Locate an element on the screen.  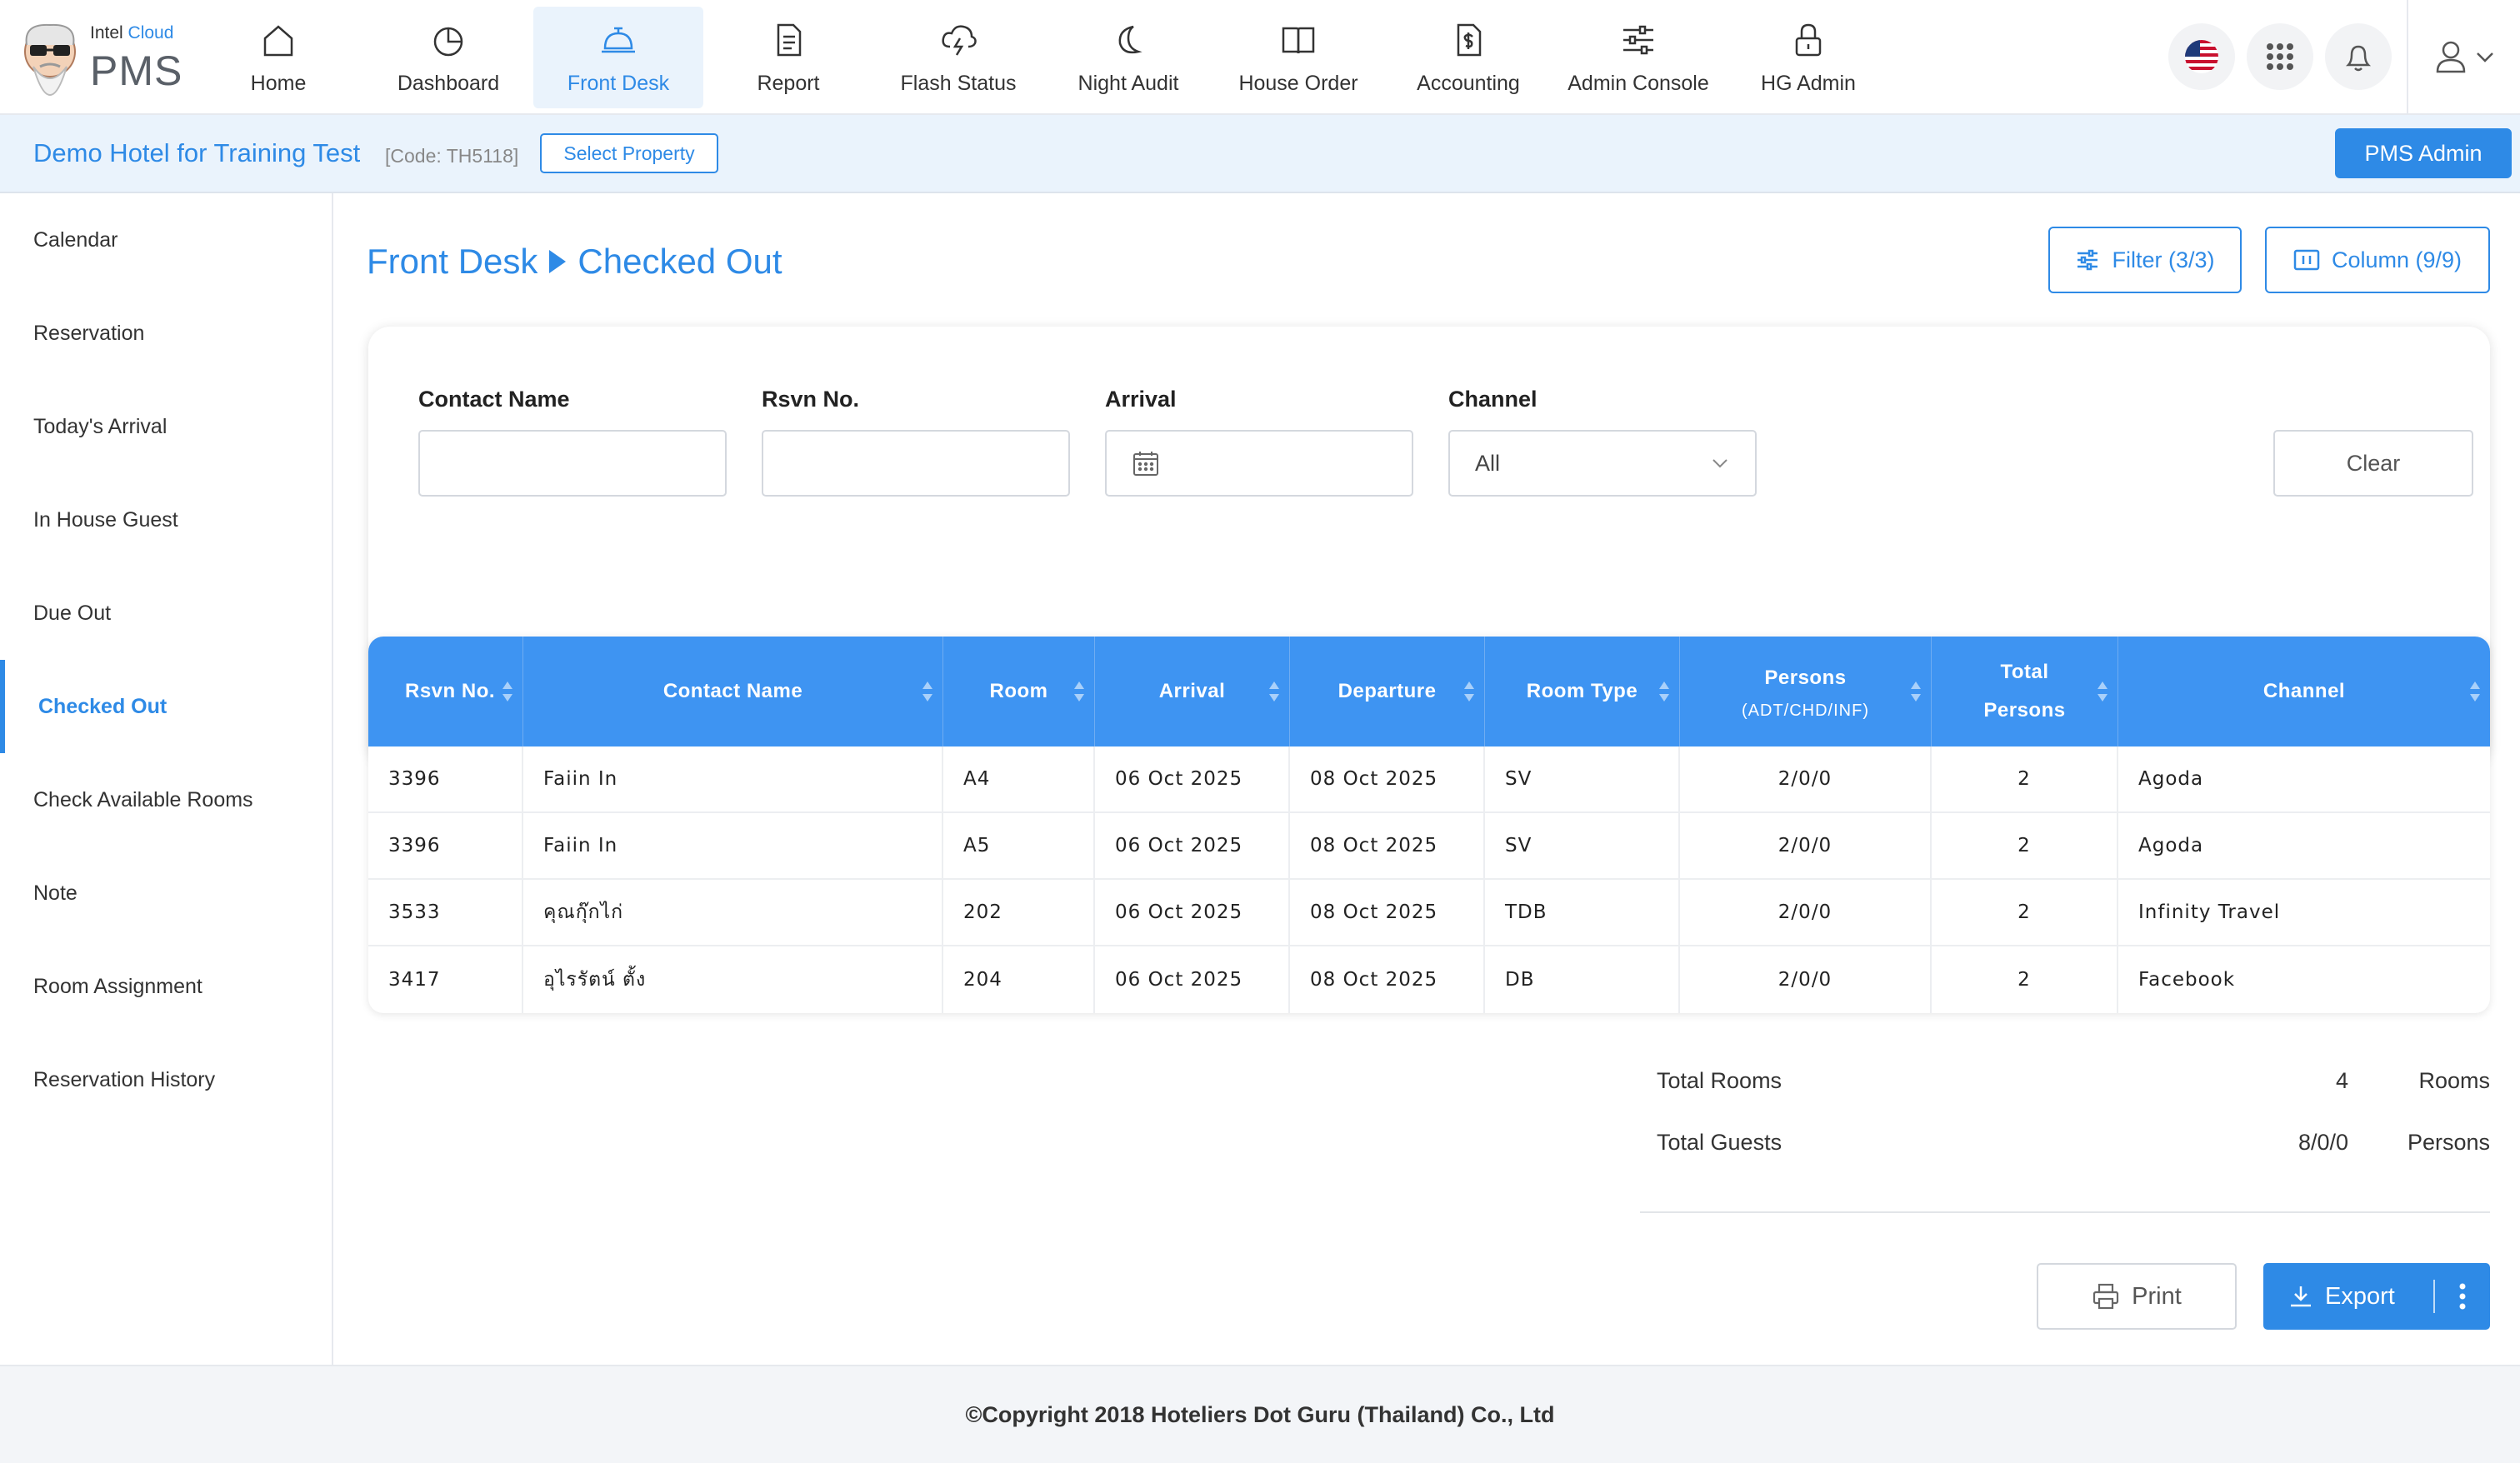
app-logo: Intel Cloud PMS is located at coordinates (98, 57).